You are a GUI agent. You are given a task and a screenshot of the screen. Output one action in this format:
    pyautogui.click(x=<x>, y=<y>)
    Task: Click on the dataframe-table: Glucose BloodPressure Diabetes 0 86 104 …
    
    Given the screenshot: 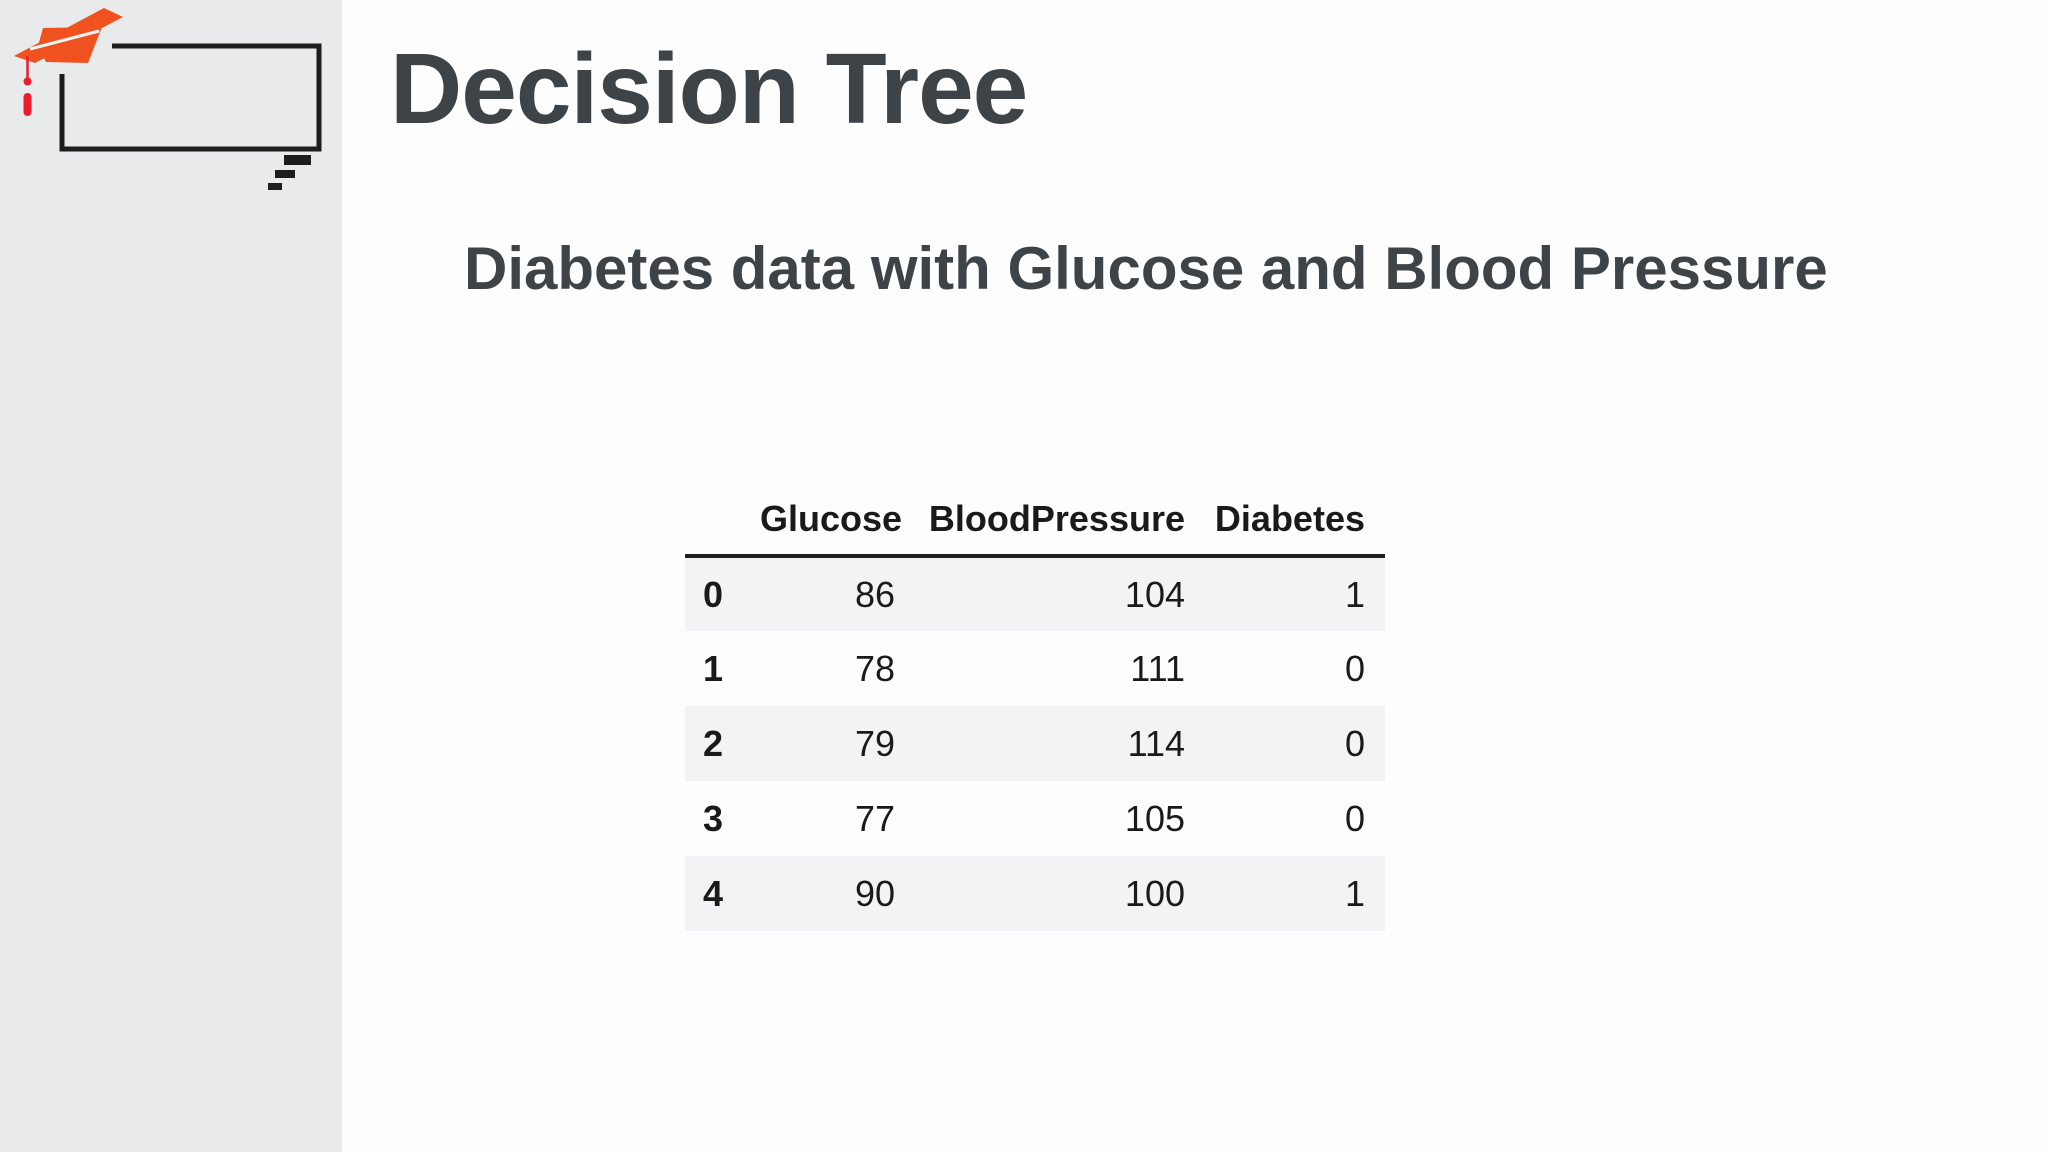 What is the action you would take?
    pyautogui.click(x=1035, y=714)
    